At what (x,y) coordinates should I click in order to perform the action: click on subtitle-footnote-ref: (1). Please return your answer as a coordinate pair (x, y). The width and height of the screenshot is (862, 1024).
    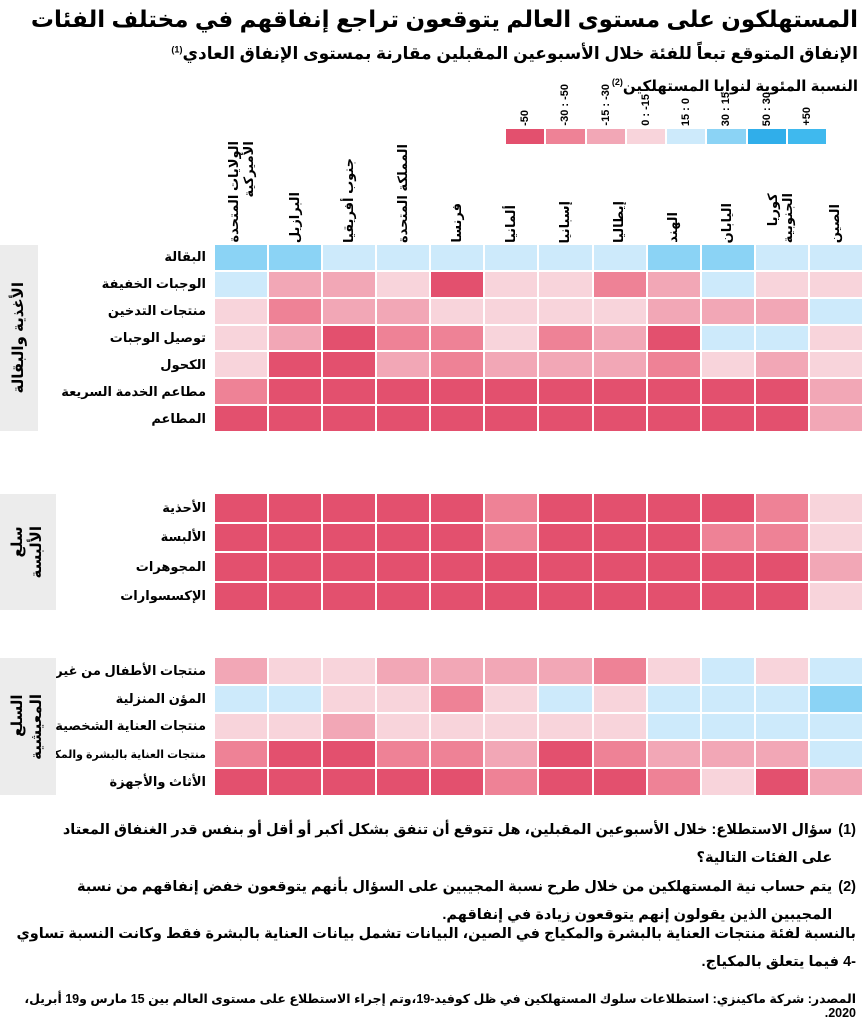
    Looking at the image, I should click on (177, 49).